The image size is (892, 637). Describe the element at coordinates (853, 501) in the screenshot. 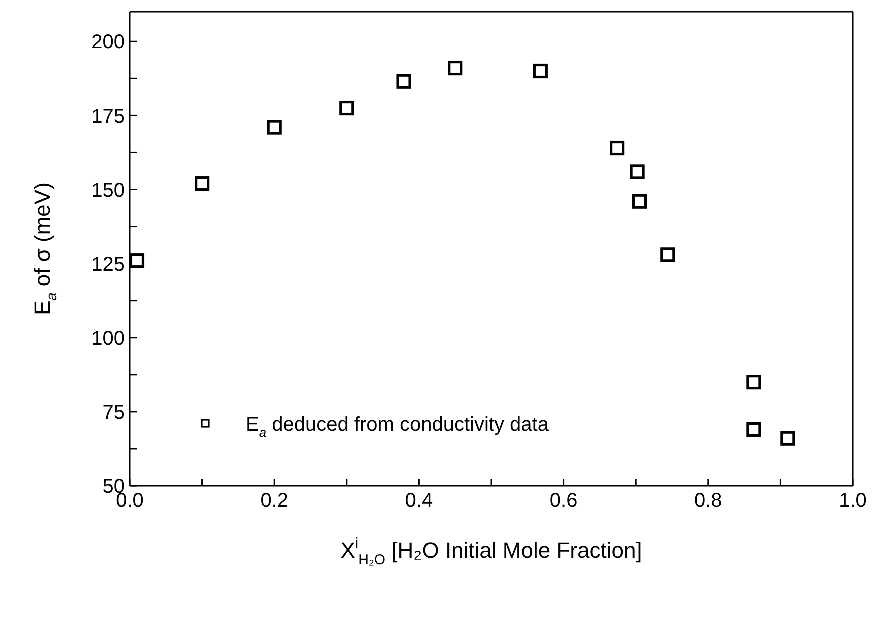

I see `x-tick-label: 1.0` at that location.